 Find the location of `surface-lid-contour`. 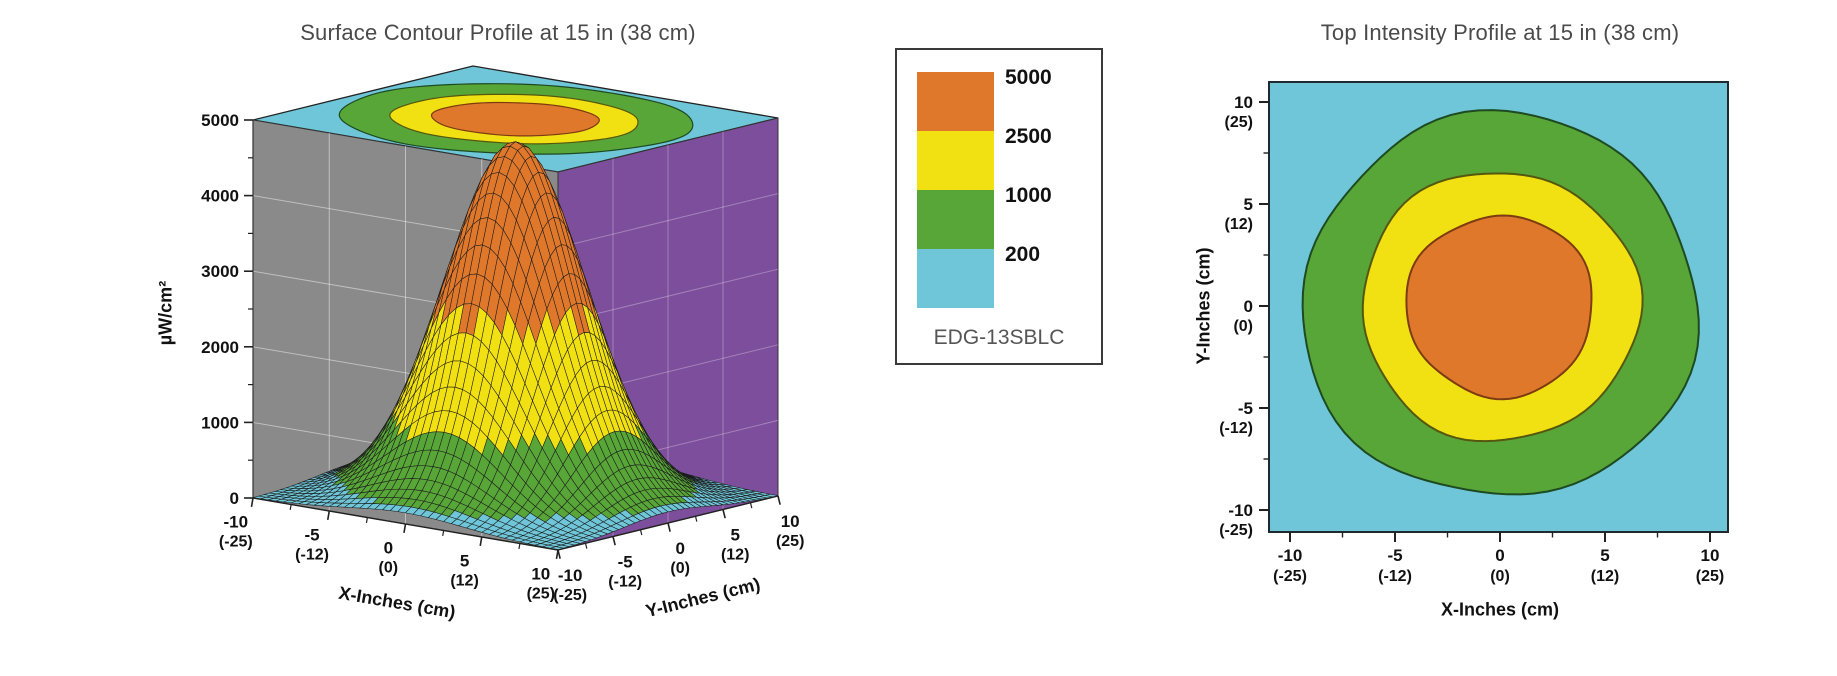

surface-lid-contour is located at coordinates (515, 119).